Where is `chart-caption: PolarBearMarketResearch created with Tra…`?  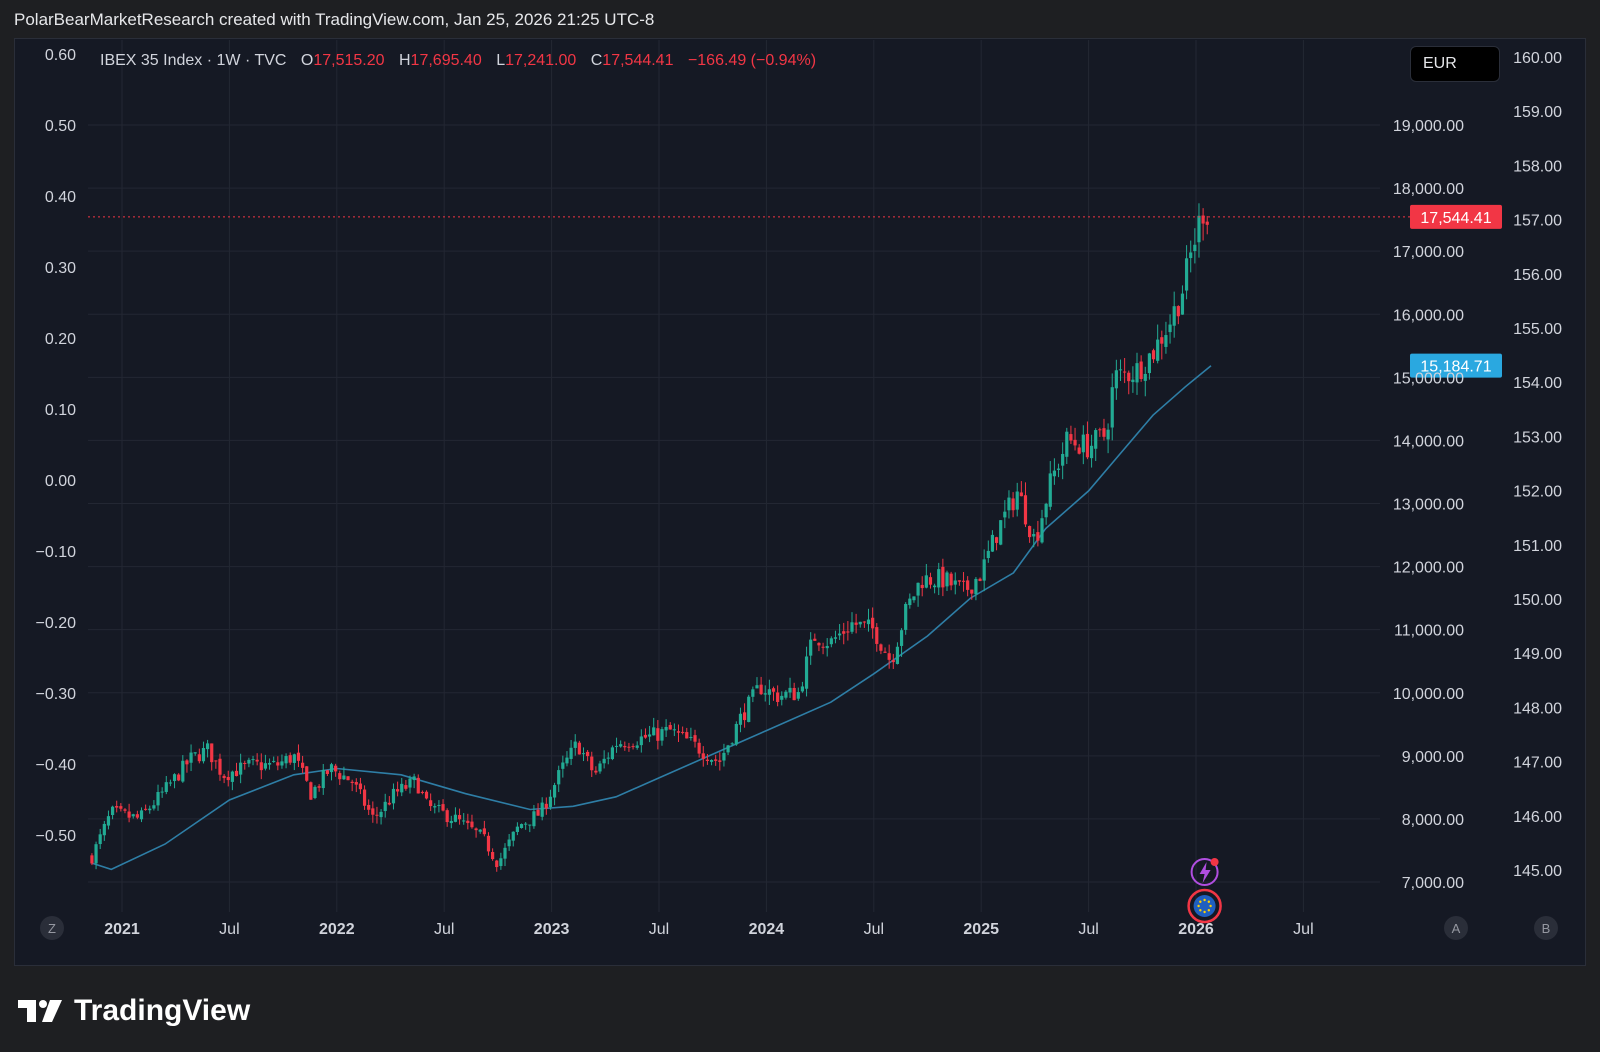
chart-caption: PolarBearMarketResearch created with Tra… is located at coordinates (334, 19).